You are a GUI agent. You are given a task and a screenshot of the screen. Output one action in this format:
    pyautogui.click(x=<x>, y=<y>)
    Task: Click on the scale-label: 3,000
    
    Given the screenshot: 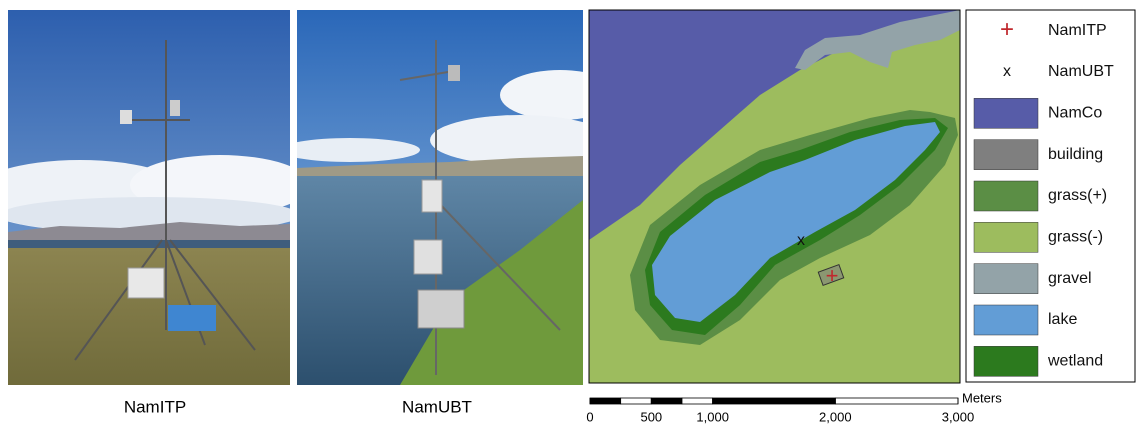 What is the action you would take?
    pyautogui.click(x=958, y=416)
    